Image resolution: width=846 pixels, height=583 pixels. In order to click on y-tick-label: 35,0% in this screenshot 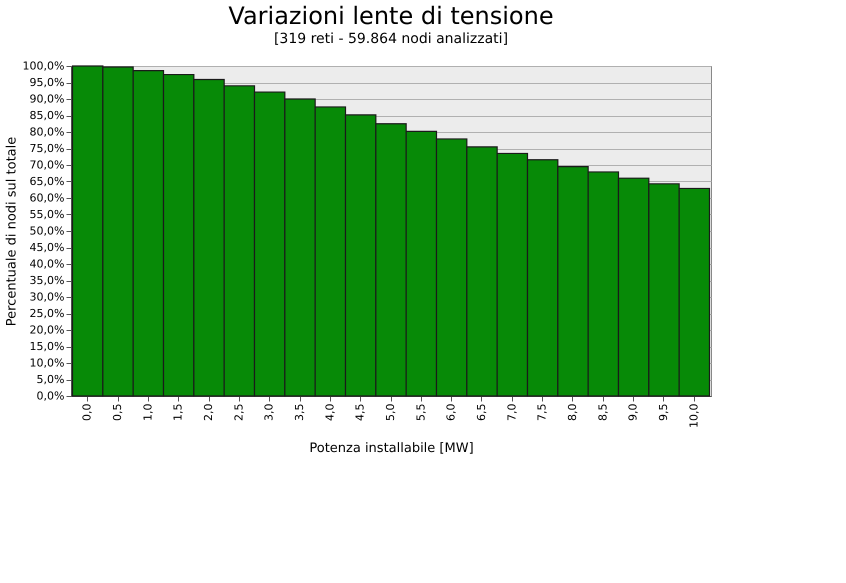, I will do `click(47, 280)`.